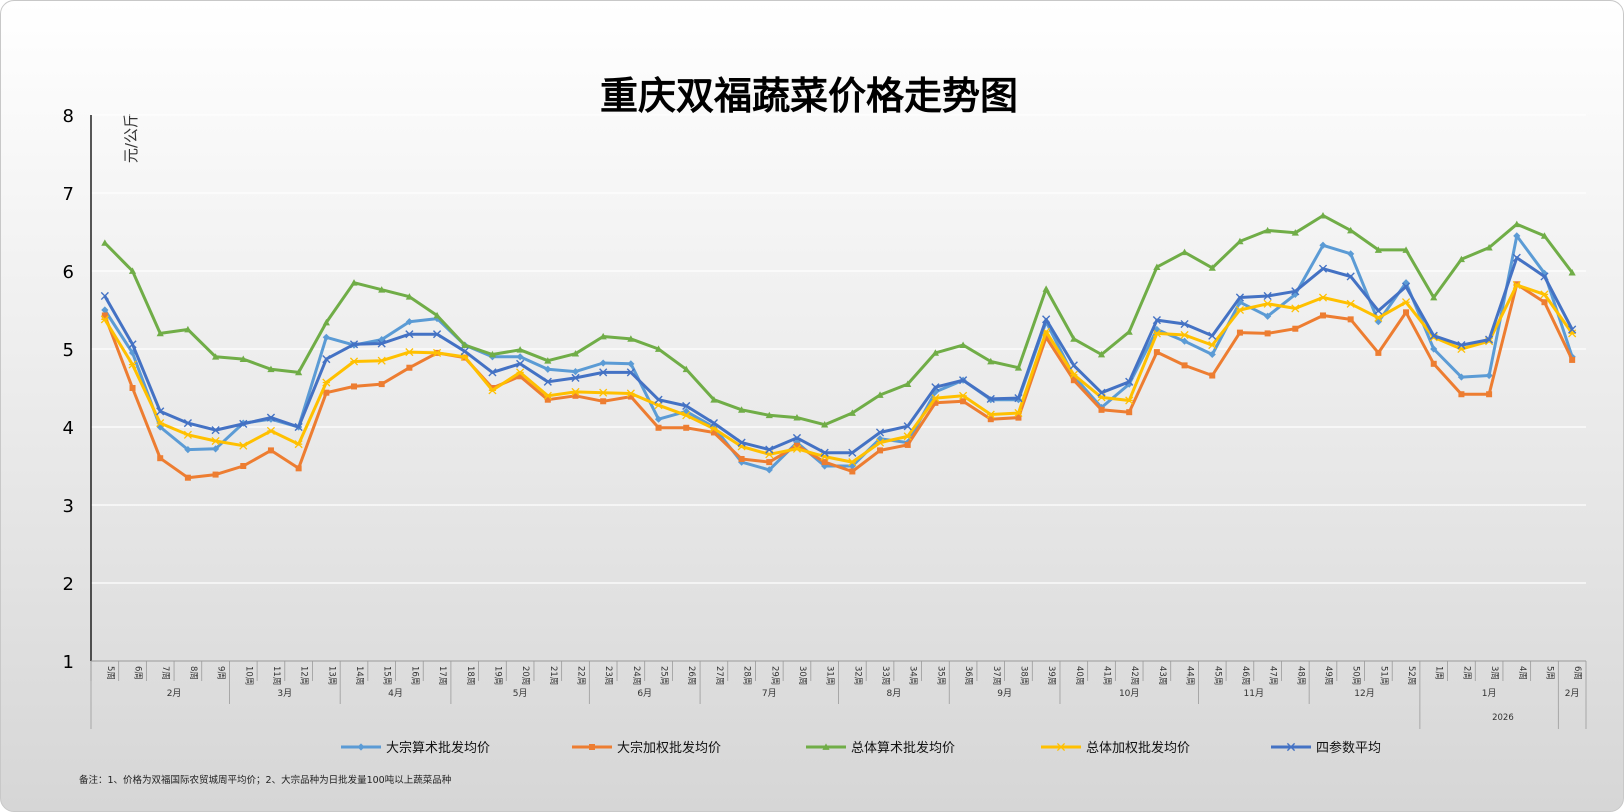 This screenshot has width=1624, height=812. What do you see at coordinates (1572, 693) in the screenshot?
I see `month-label: 2月` at bounding box center [1572, 693].